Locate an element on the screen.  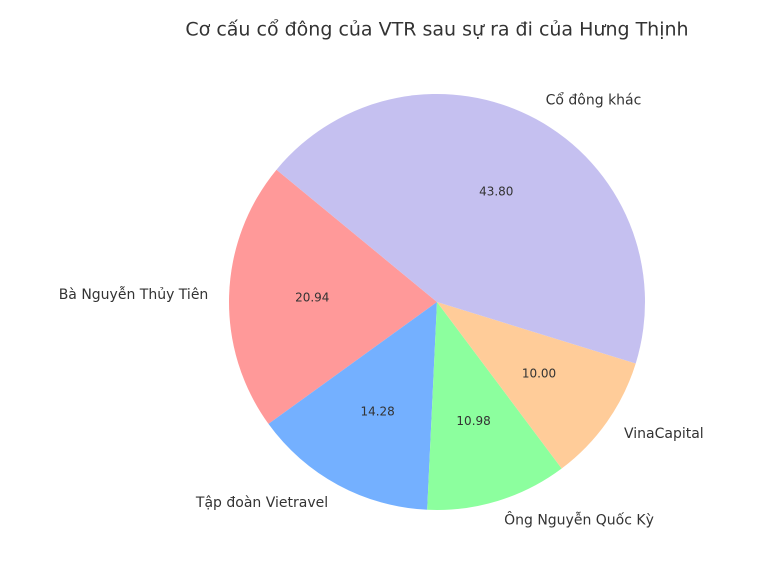
slice-label: VinaCapital is located at coordinates (664, 434).